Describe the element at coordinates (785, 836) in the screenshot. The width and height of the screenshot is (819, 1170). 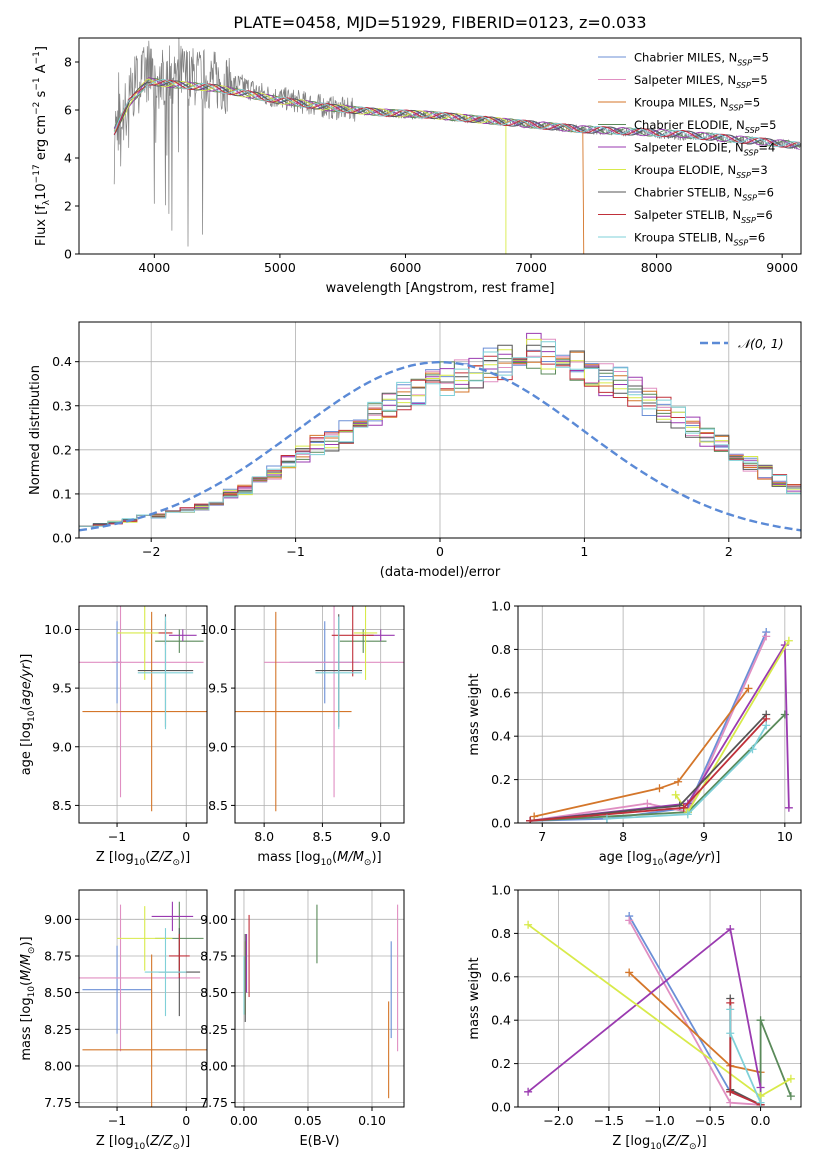
I see `weight_vs_age-xtick-label: 10` at that location.